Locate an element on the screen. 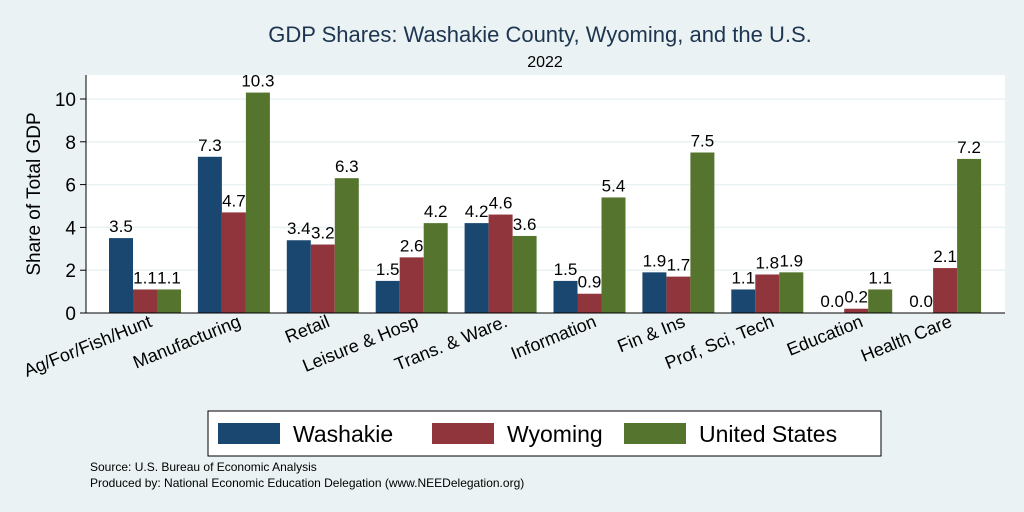 This screenshot has height=512, width=1024. data-label: 3.6 is located at coordinates (525, 224).